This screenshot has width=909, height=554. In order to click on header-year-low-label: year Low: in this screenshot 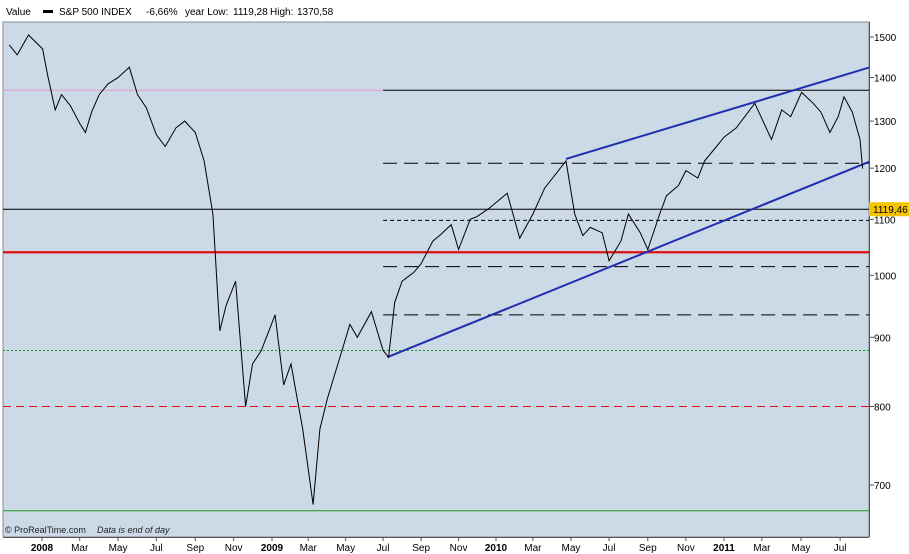, I will do `click(206, 12)`.